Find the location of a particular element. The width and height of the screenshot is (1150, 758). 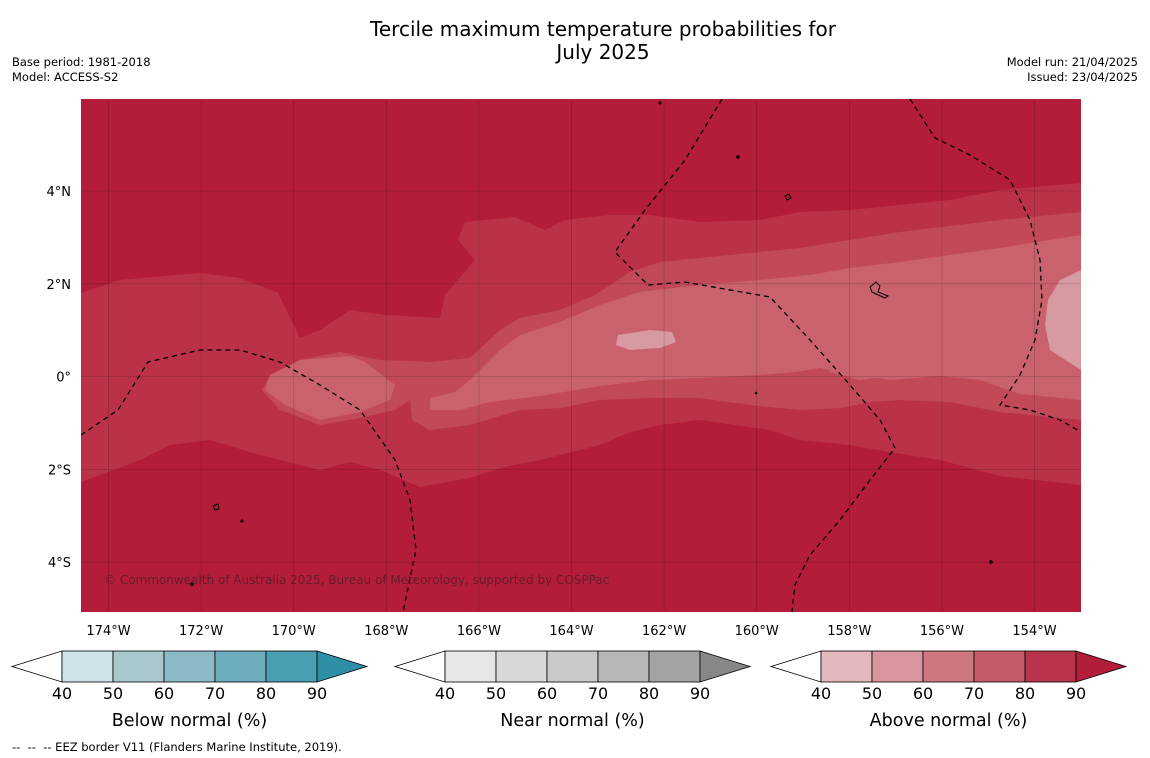

issued-date: Issued: 23/04/2025 is located at coordinates (1082, 77).